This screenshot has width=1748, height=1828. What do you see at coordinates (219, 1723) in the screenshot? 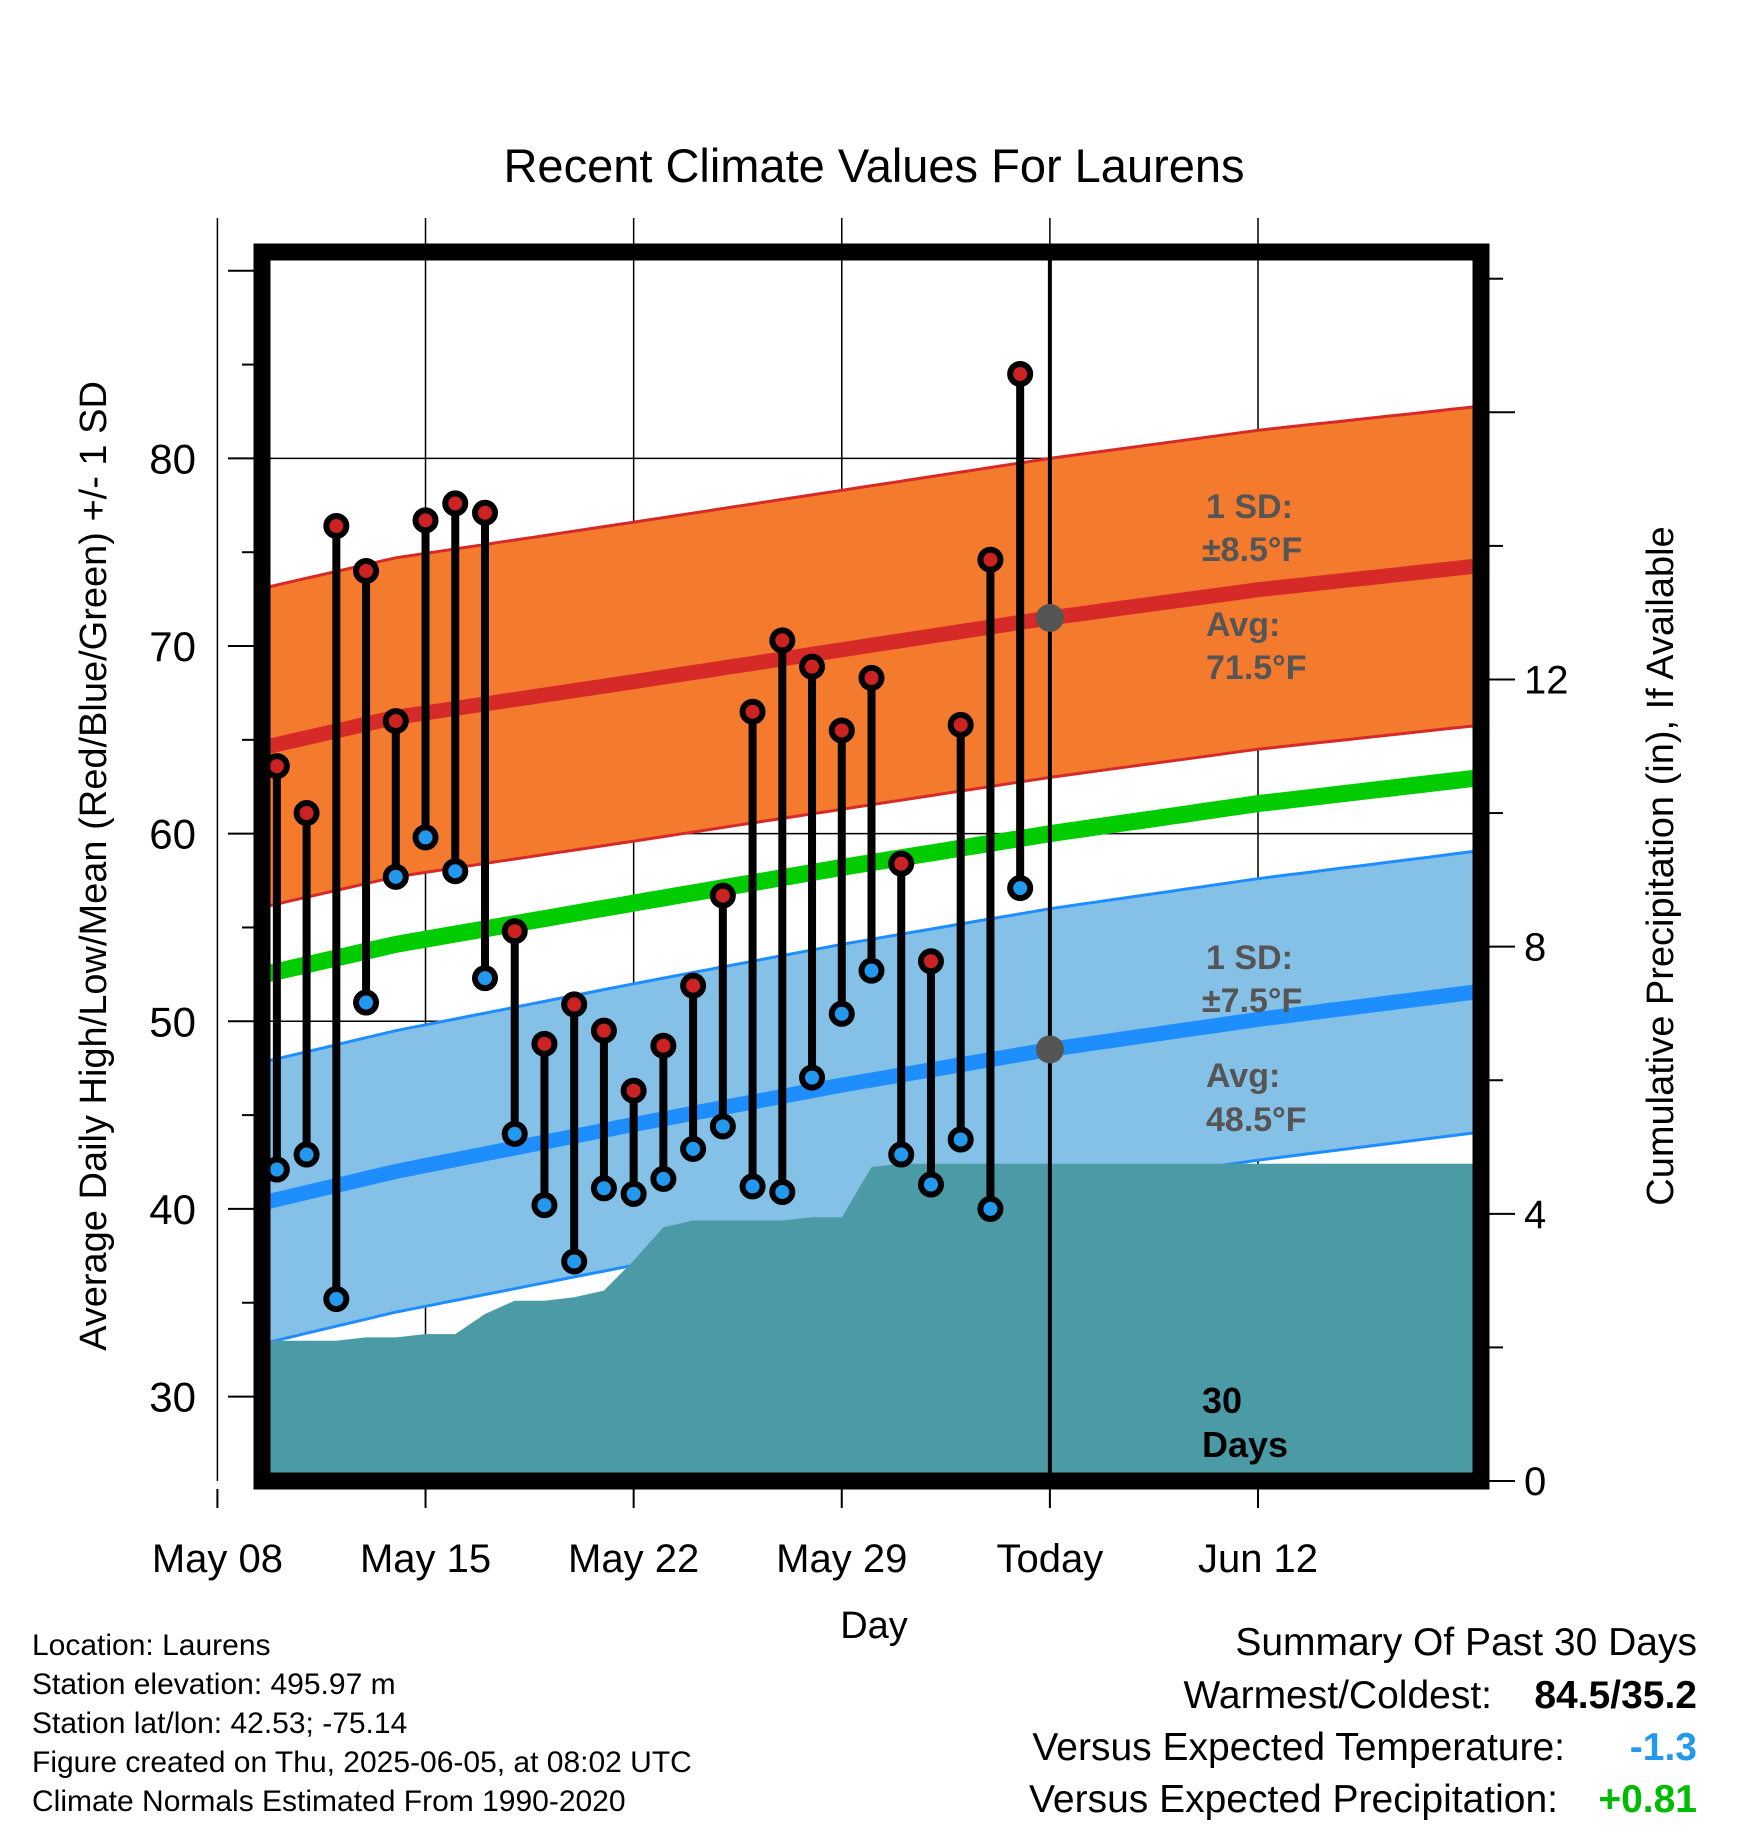
I see `info-latlon: Station lat/lon: 42.53; -75.14` at bounding box center [219, 1723].